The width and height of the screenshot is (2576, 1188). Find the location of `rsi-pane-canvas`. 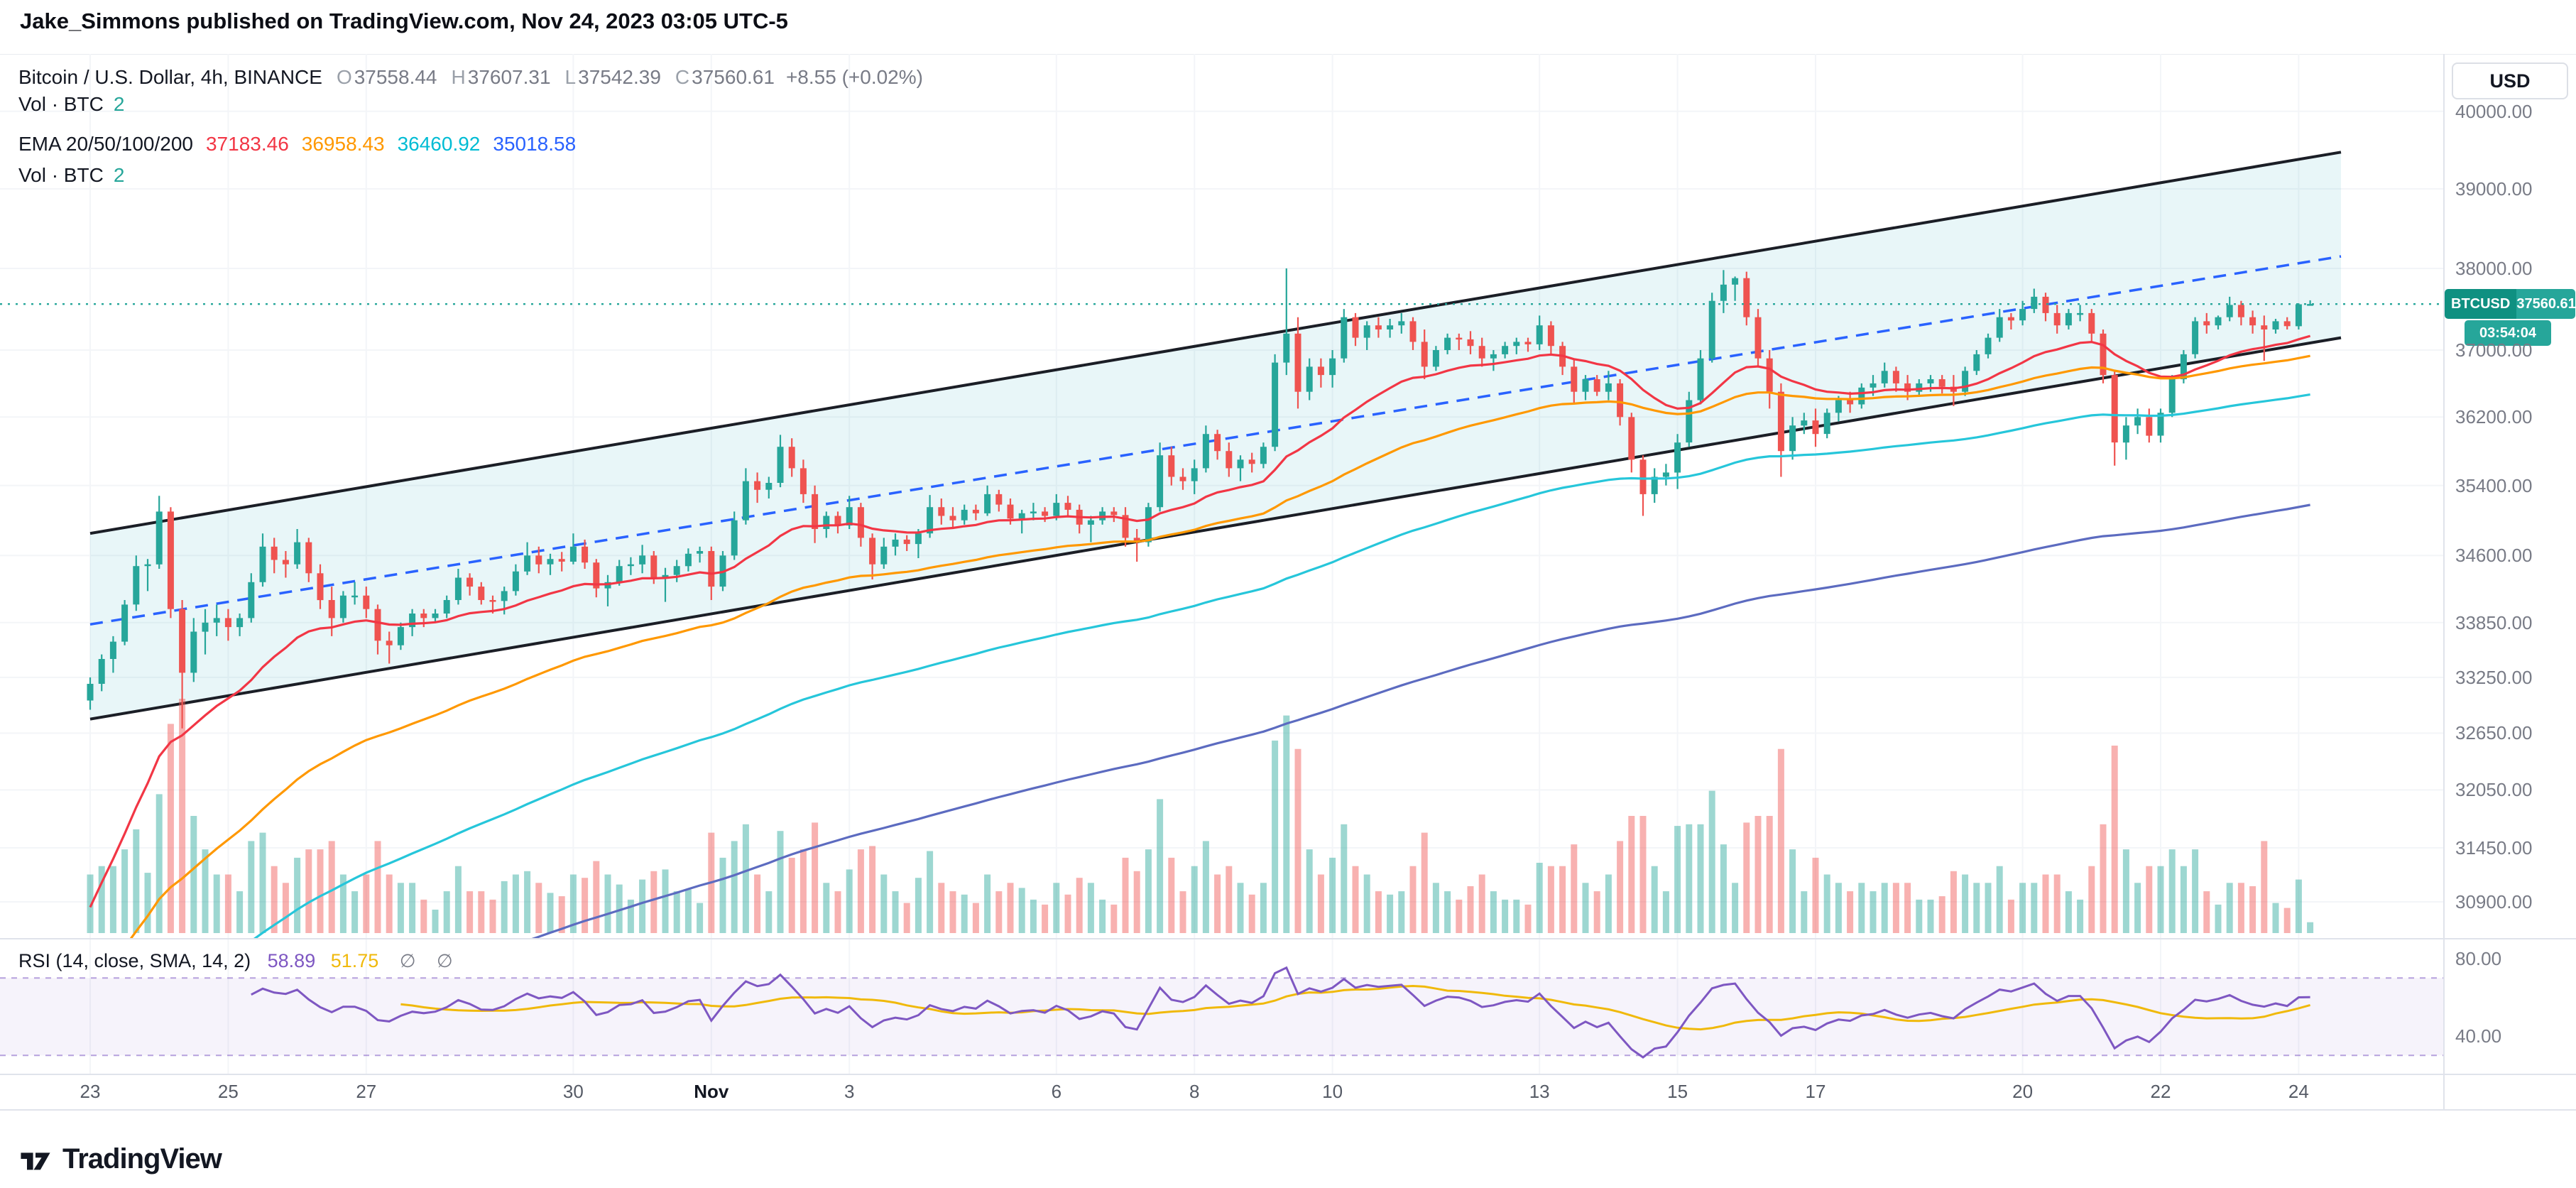

rsi-pane-canvas is located at coordinates (1221, 1006).